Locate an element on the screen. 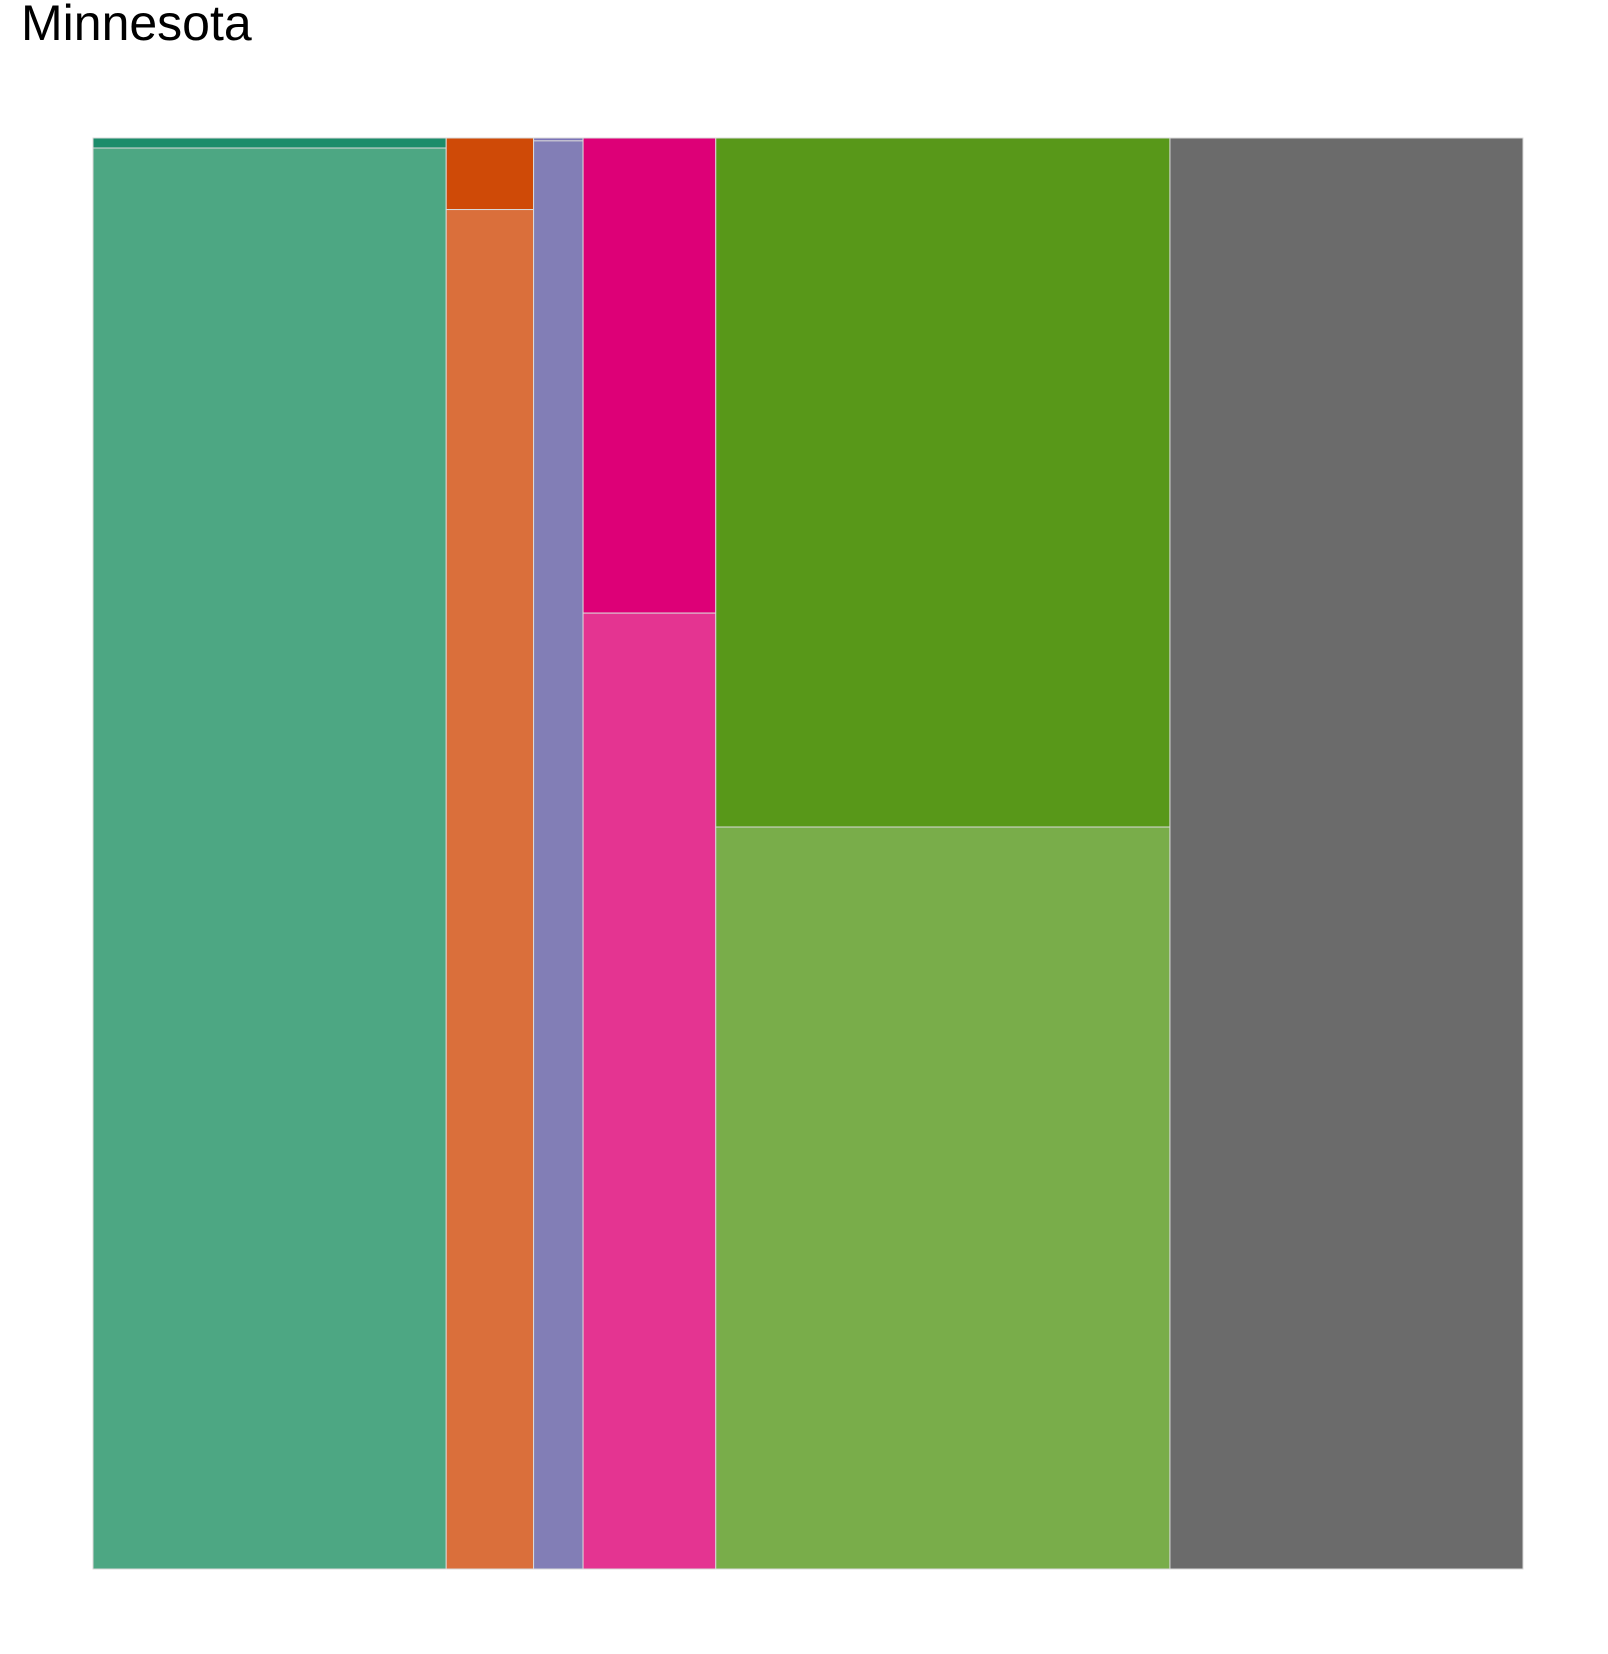  mosaic-tile-col4-seg2 is located at coordinates (649, 1091).